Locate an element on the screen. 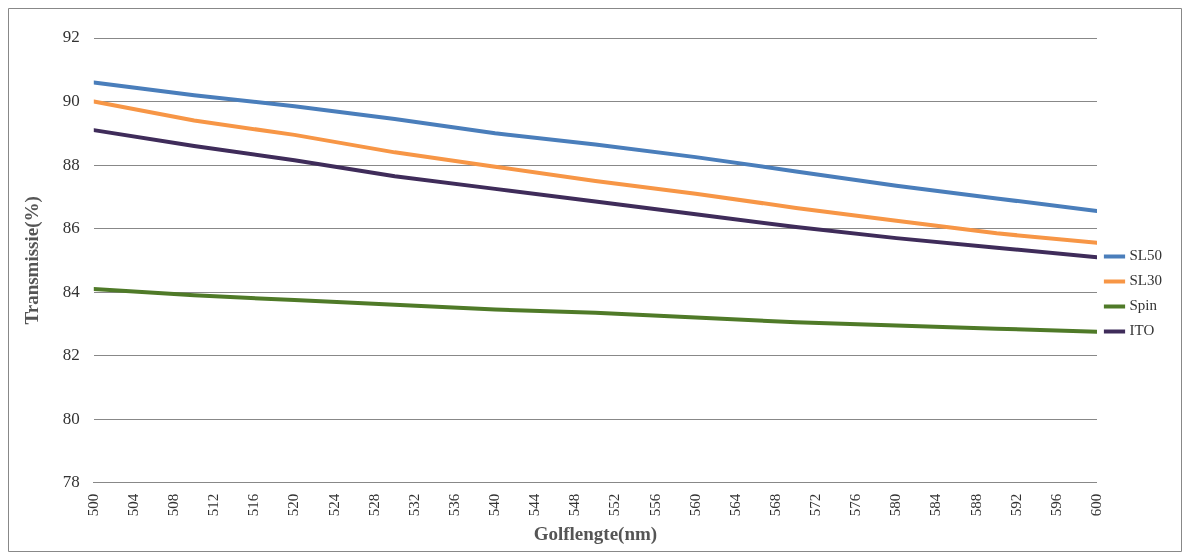 This screenshot has height=560, width=1190. y-tick-label: 86 is located at coordinates (71, 228).